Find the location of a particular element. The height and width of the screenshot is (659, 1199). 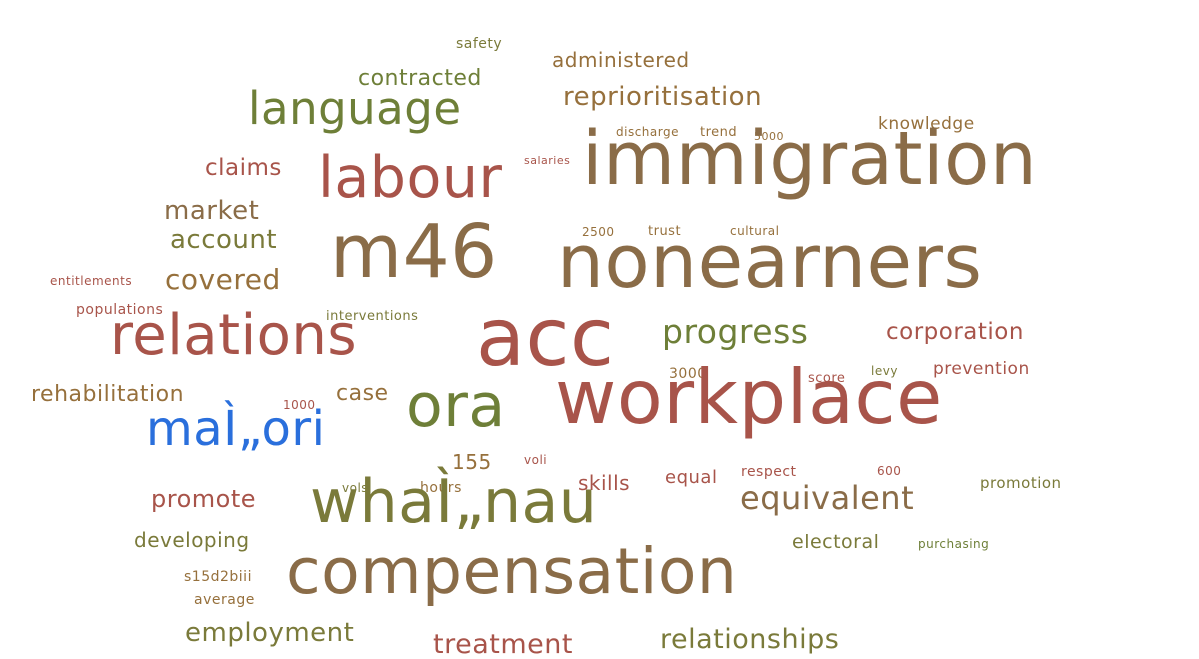

word-trust: trust is located at coordinates (665, 231).